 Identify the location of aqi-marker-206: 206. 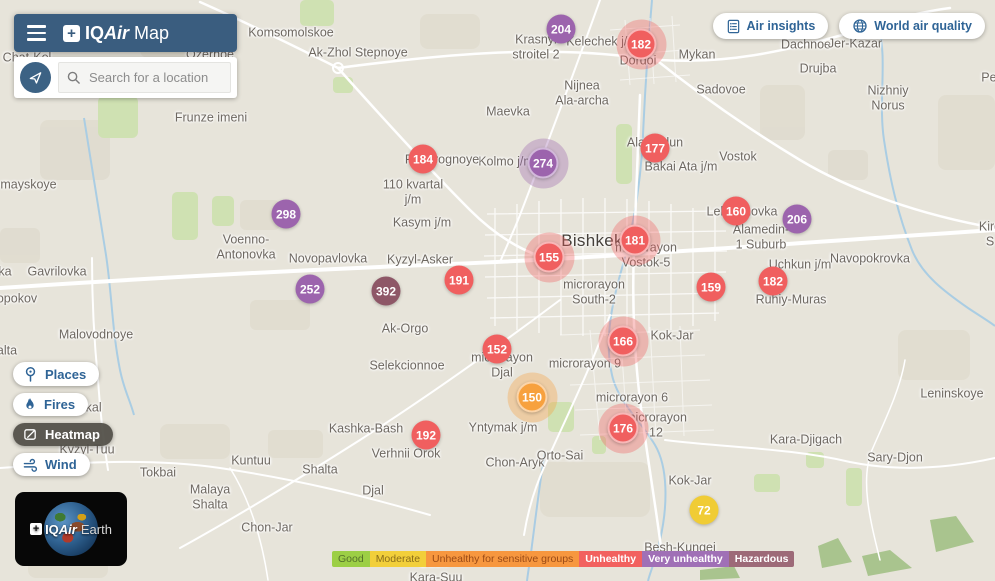
(797, 219).